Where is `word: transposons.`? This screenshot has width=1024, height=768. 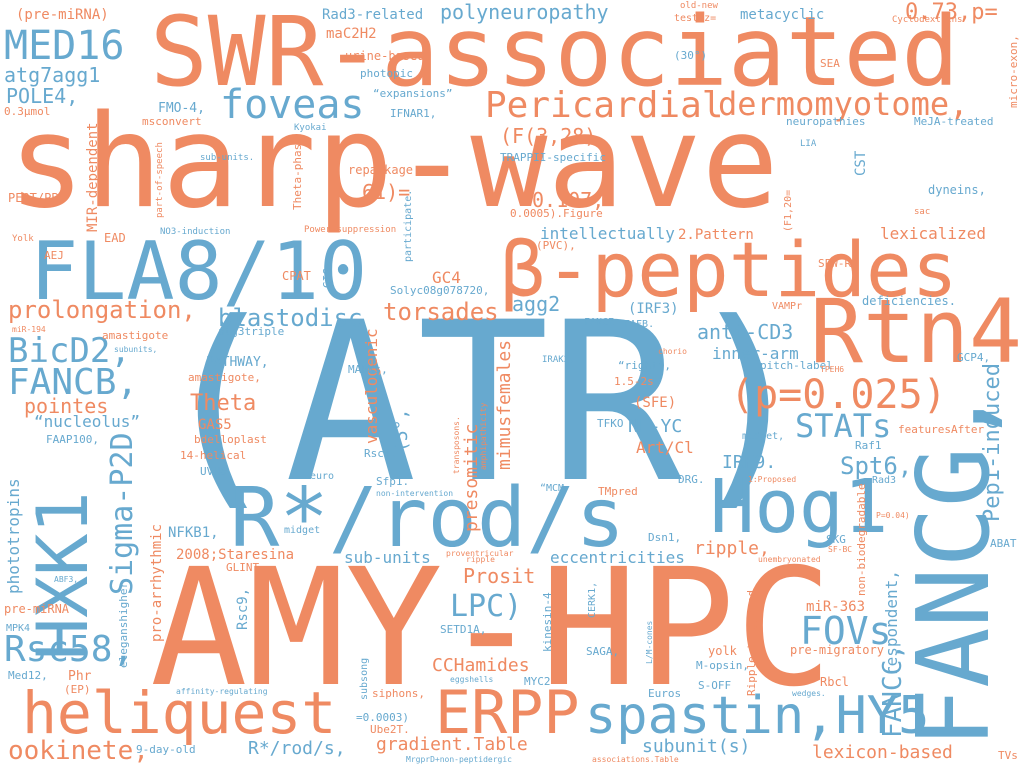
word: transposons. is located at coordinates (456, 445).